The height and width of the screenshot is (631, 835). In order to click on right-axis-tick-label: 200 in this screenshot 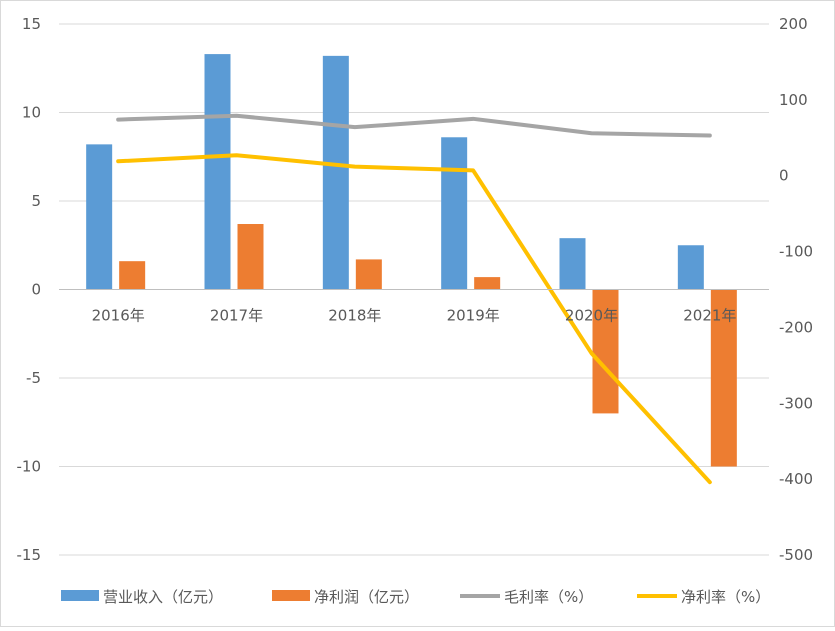, I will do `click(793, 24)`.